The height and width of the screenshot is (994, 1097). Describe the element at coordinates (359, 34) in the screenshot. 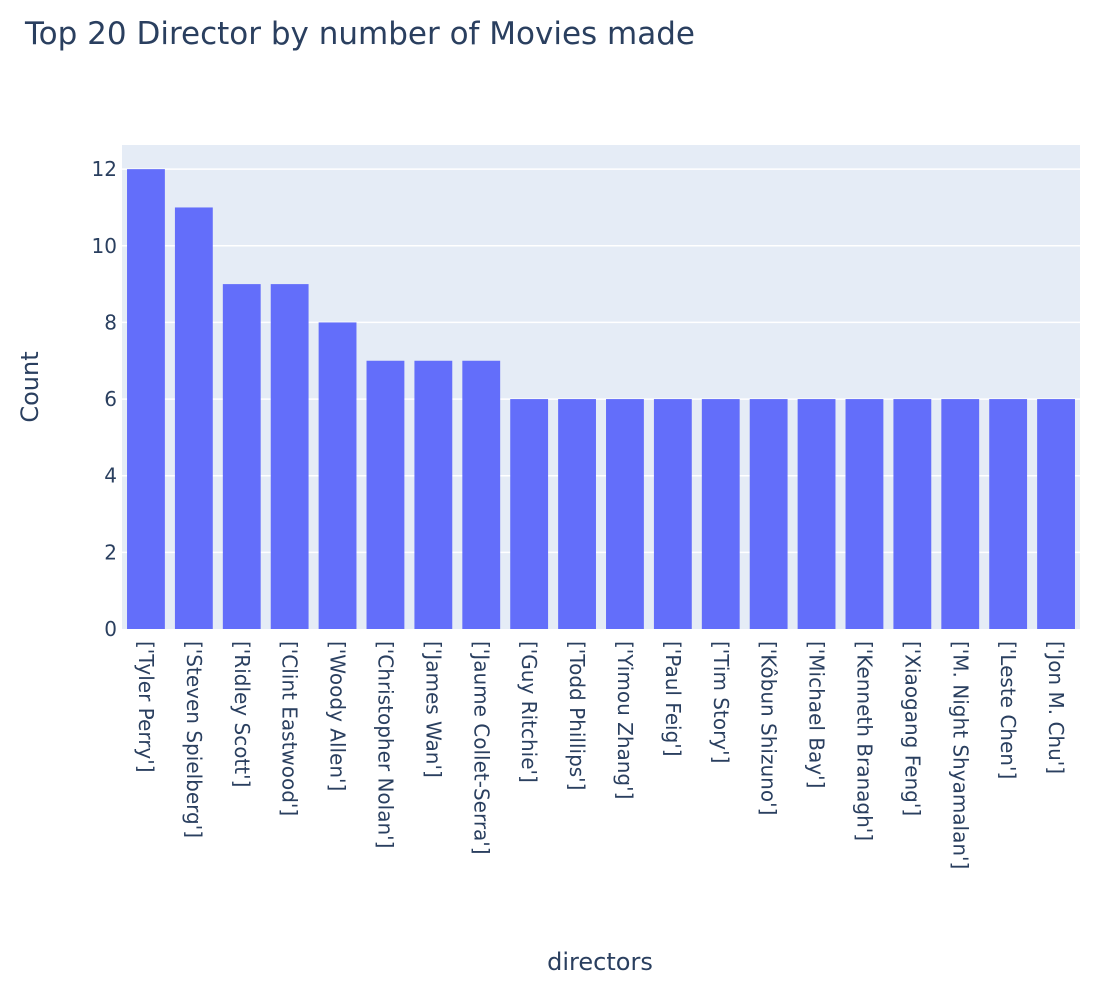

I see `chart-title: Top 20 Director by number of Movies made` at that location.